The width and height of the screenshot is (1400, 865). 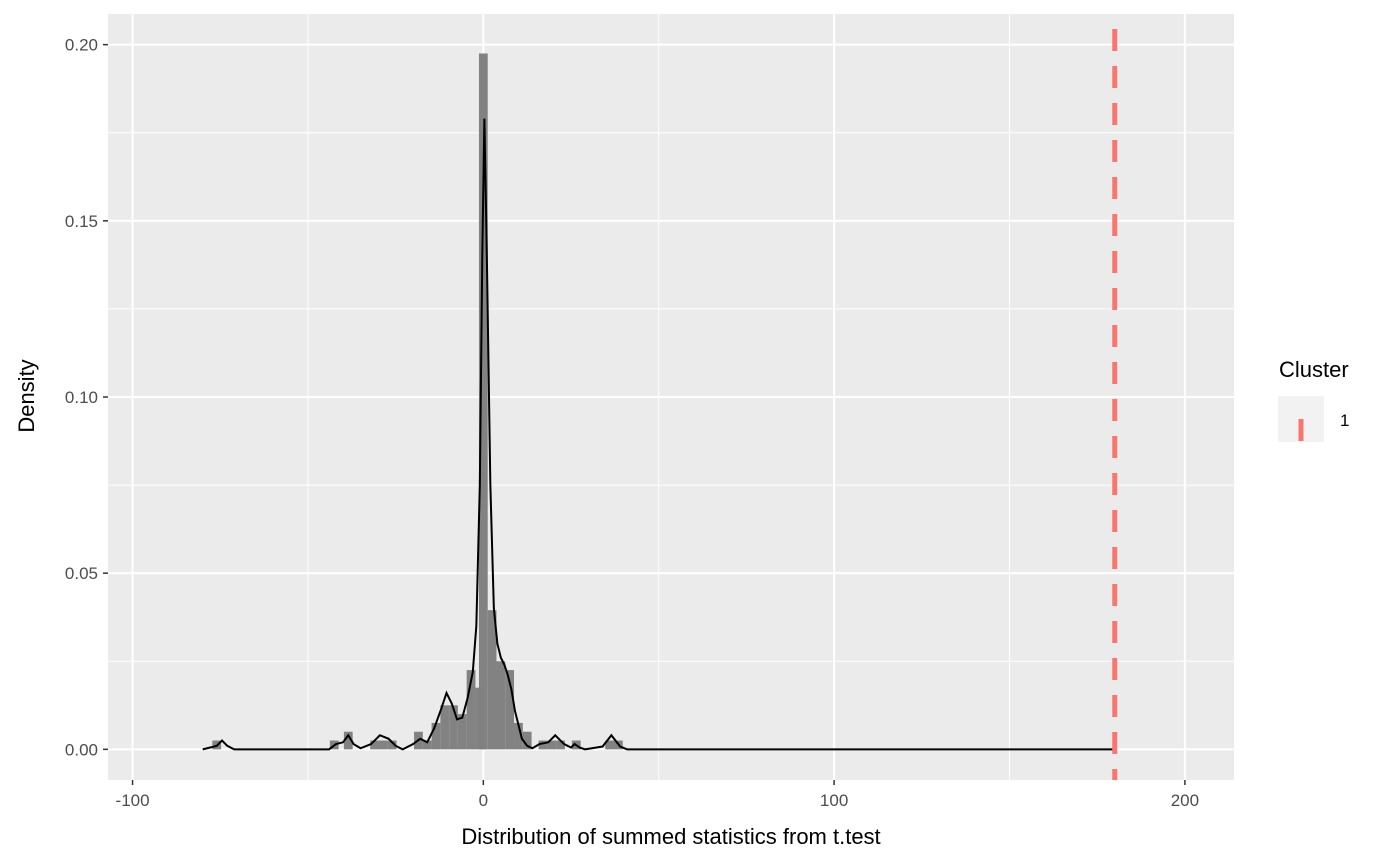 I want to click on y-axis-title: Density, so click(x=26, y=395).